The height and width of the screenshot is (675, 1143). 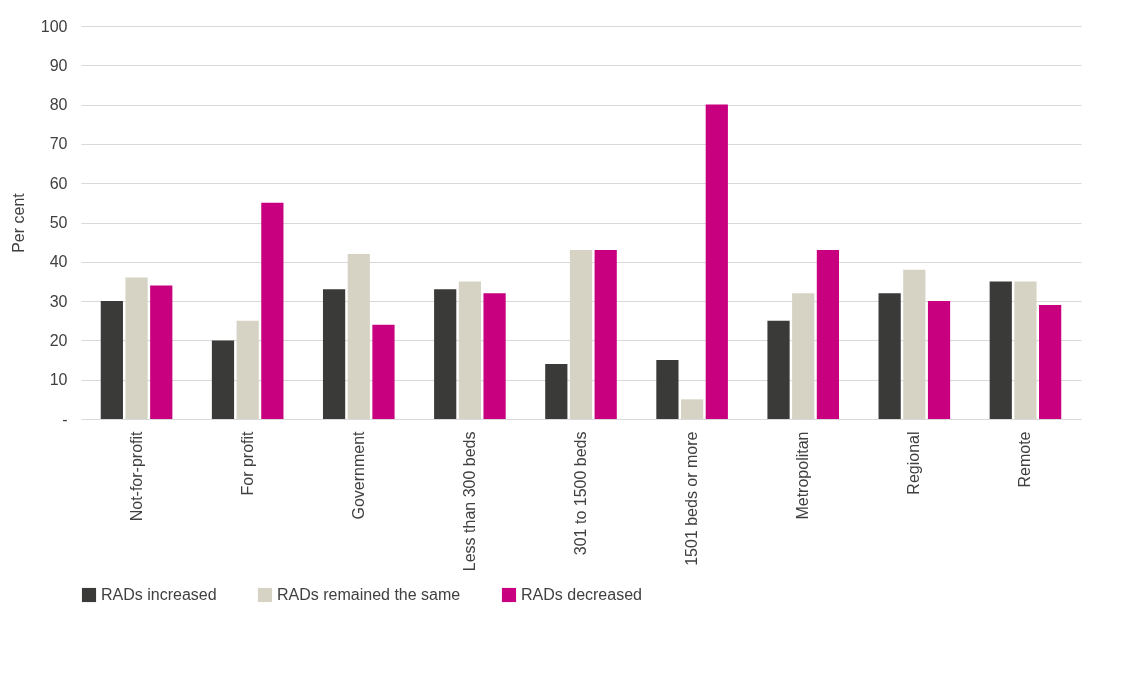 What do you see at coordinates (803, 475) in the screenshot?
I see `x-tick-label: Metropolitan` at bounding box center [803, 475].